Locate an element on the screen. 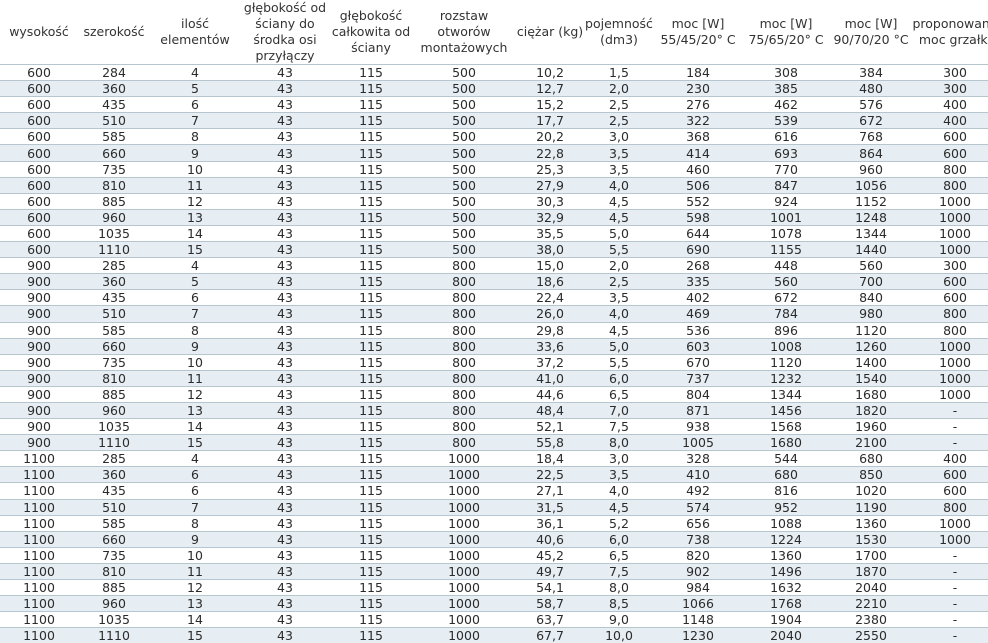 This screenshot has width=988, height=643. header-mounting-spacing: rozstaw otworów montażowych is located at coordinates (464, 32).